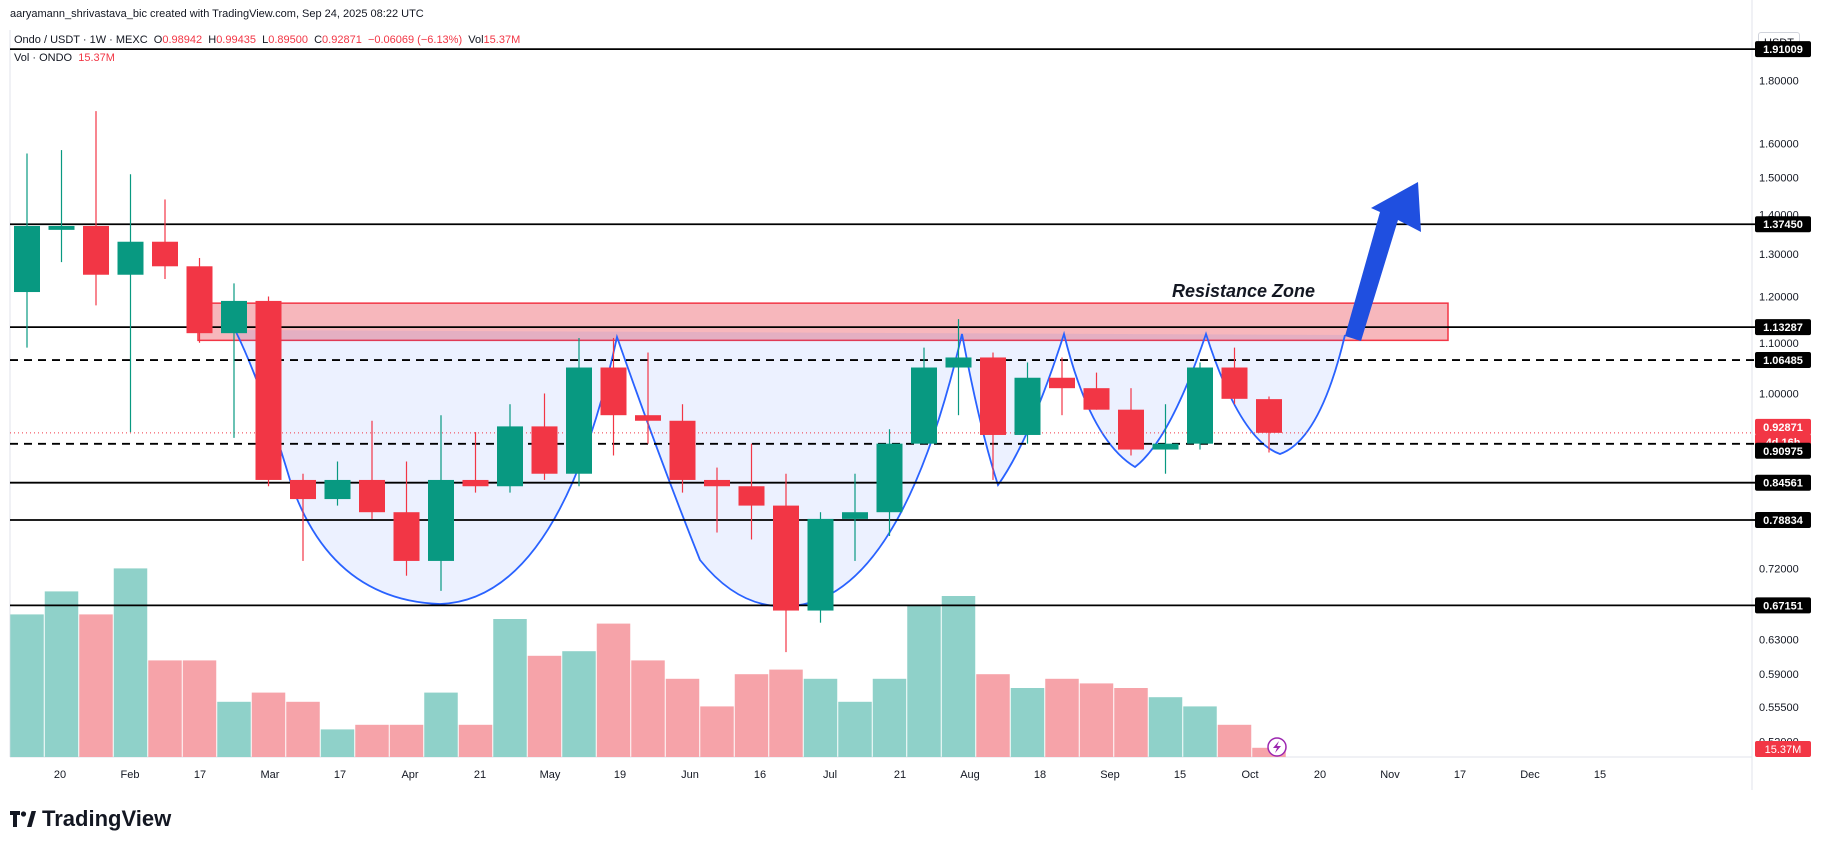 This screenshot has width=1825, height=849. I want to click on x-tick-label: May, so click(550, 775).